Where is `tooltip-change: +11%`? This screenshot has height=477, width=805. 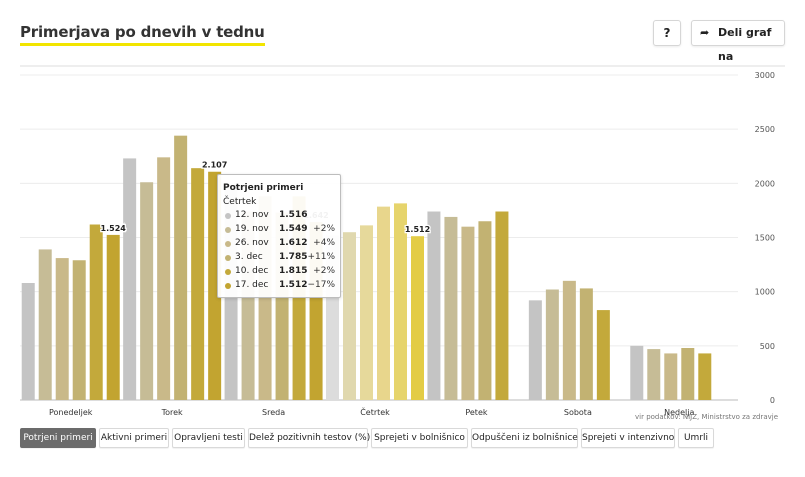 tooltip-change: +11% is located at coordinates (321, 257).